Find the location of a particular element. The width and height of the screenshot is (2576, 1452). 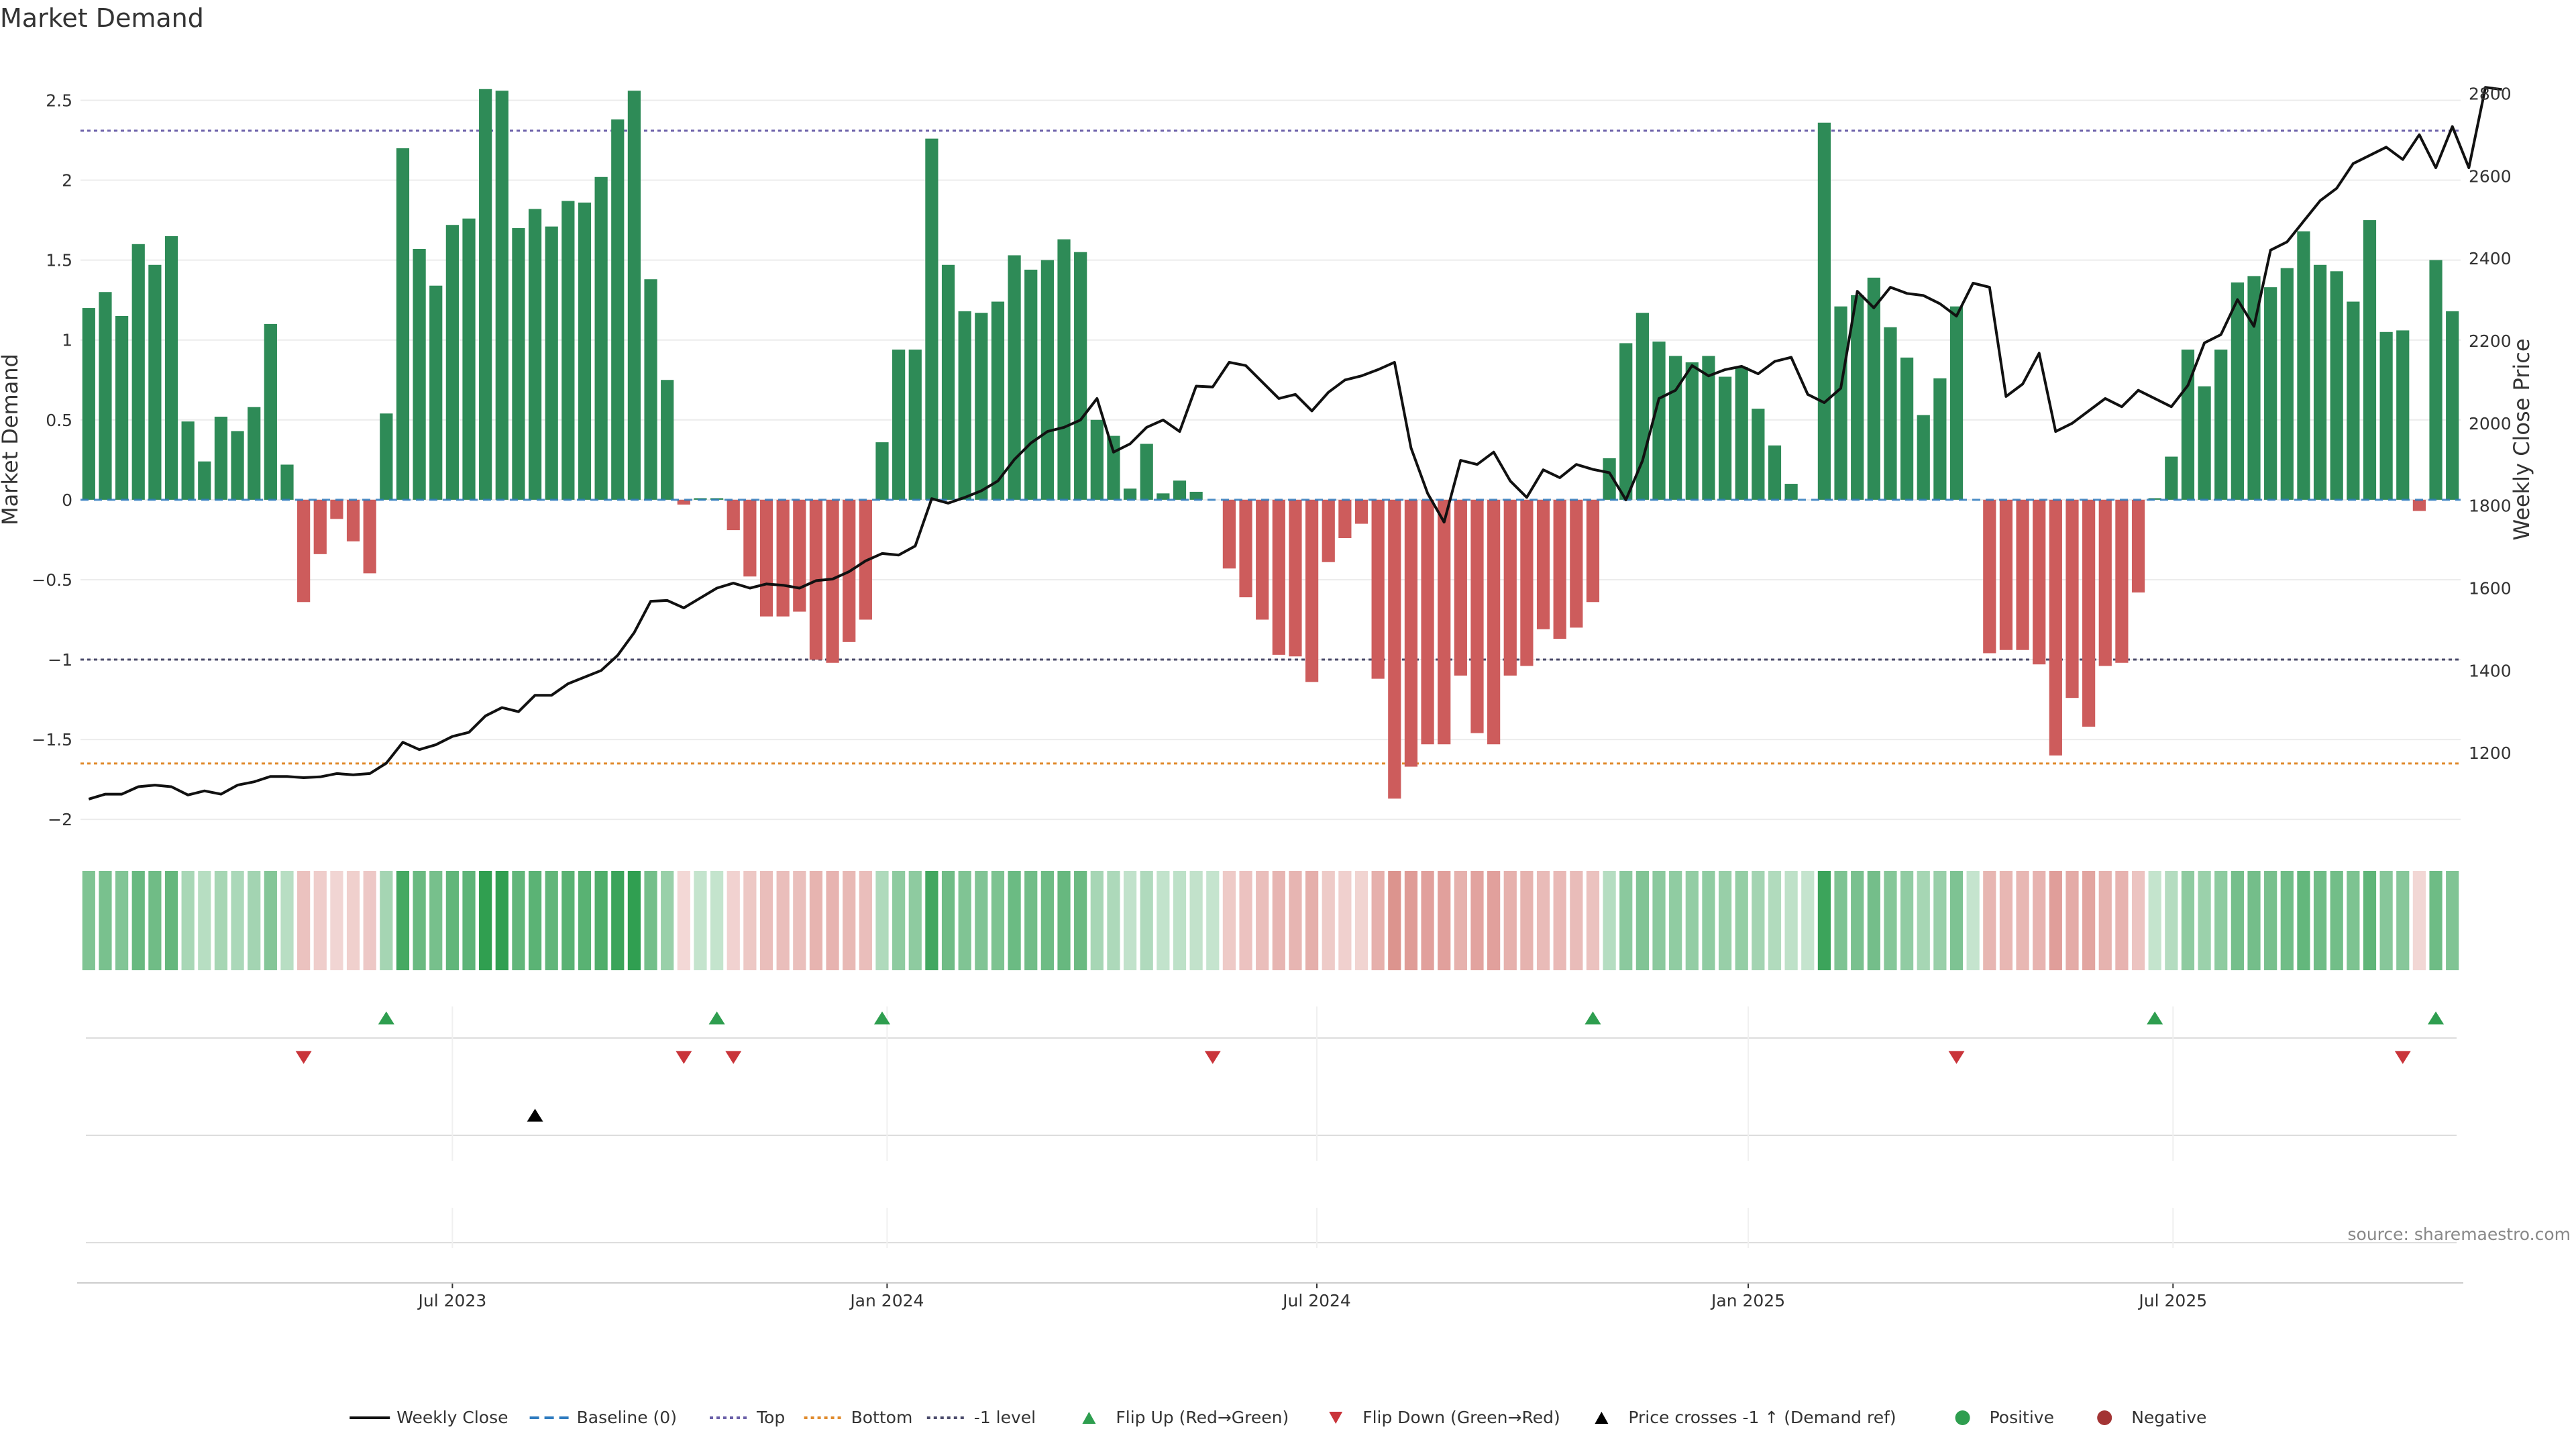

y2-tick-label: 2400 is located at coordinates (2490, 258).